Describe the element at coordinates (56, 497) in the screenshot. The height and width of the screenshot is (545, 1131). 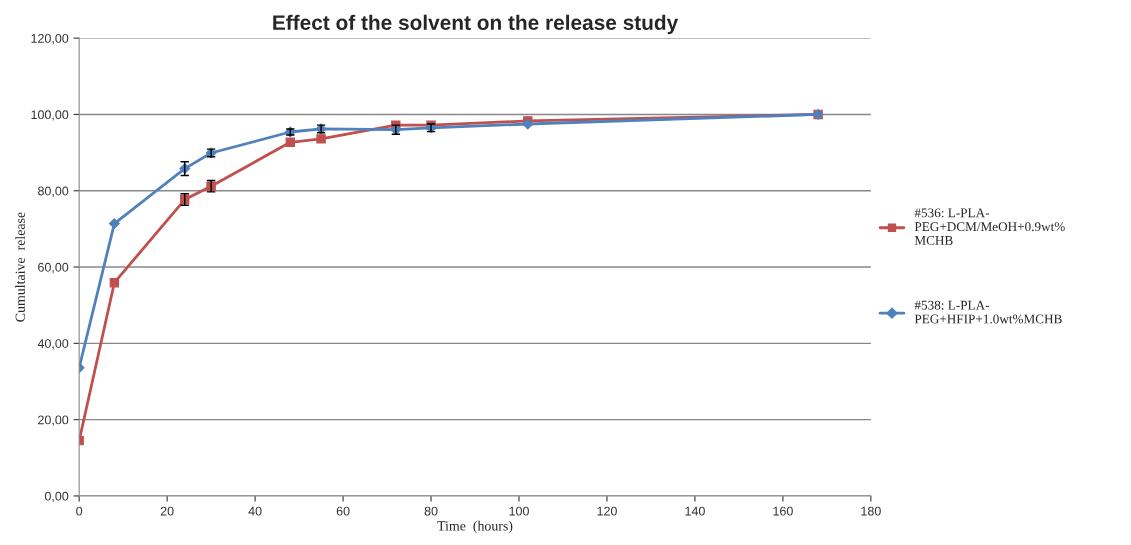
I see `y-tick-label: 0,00` at that location.